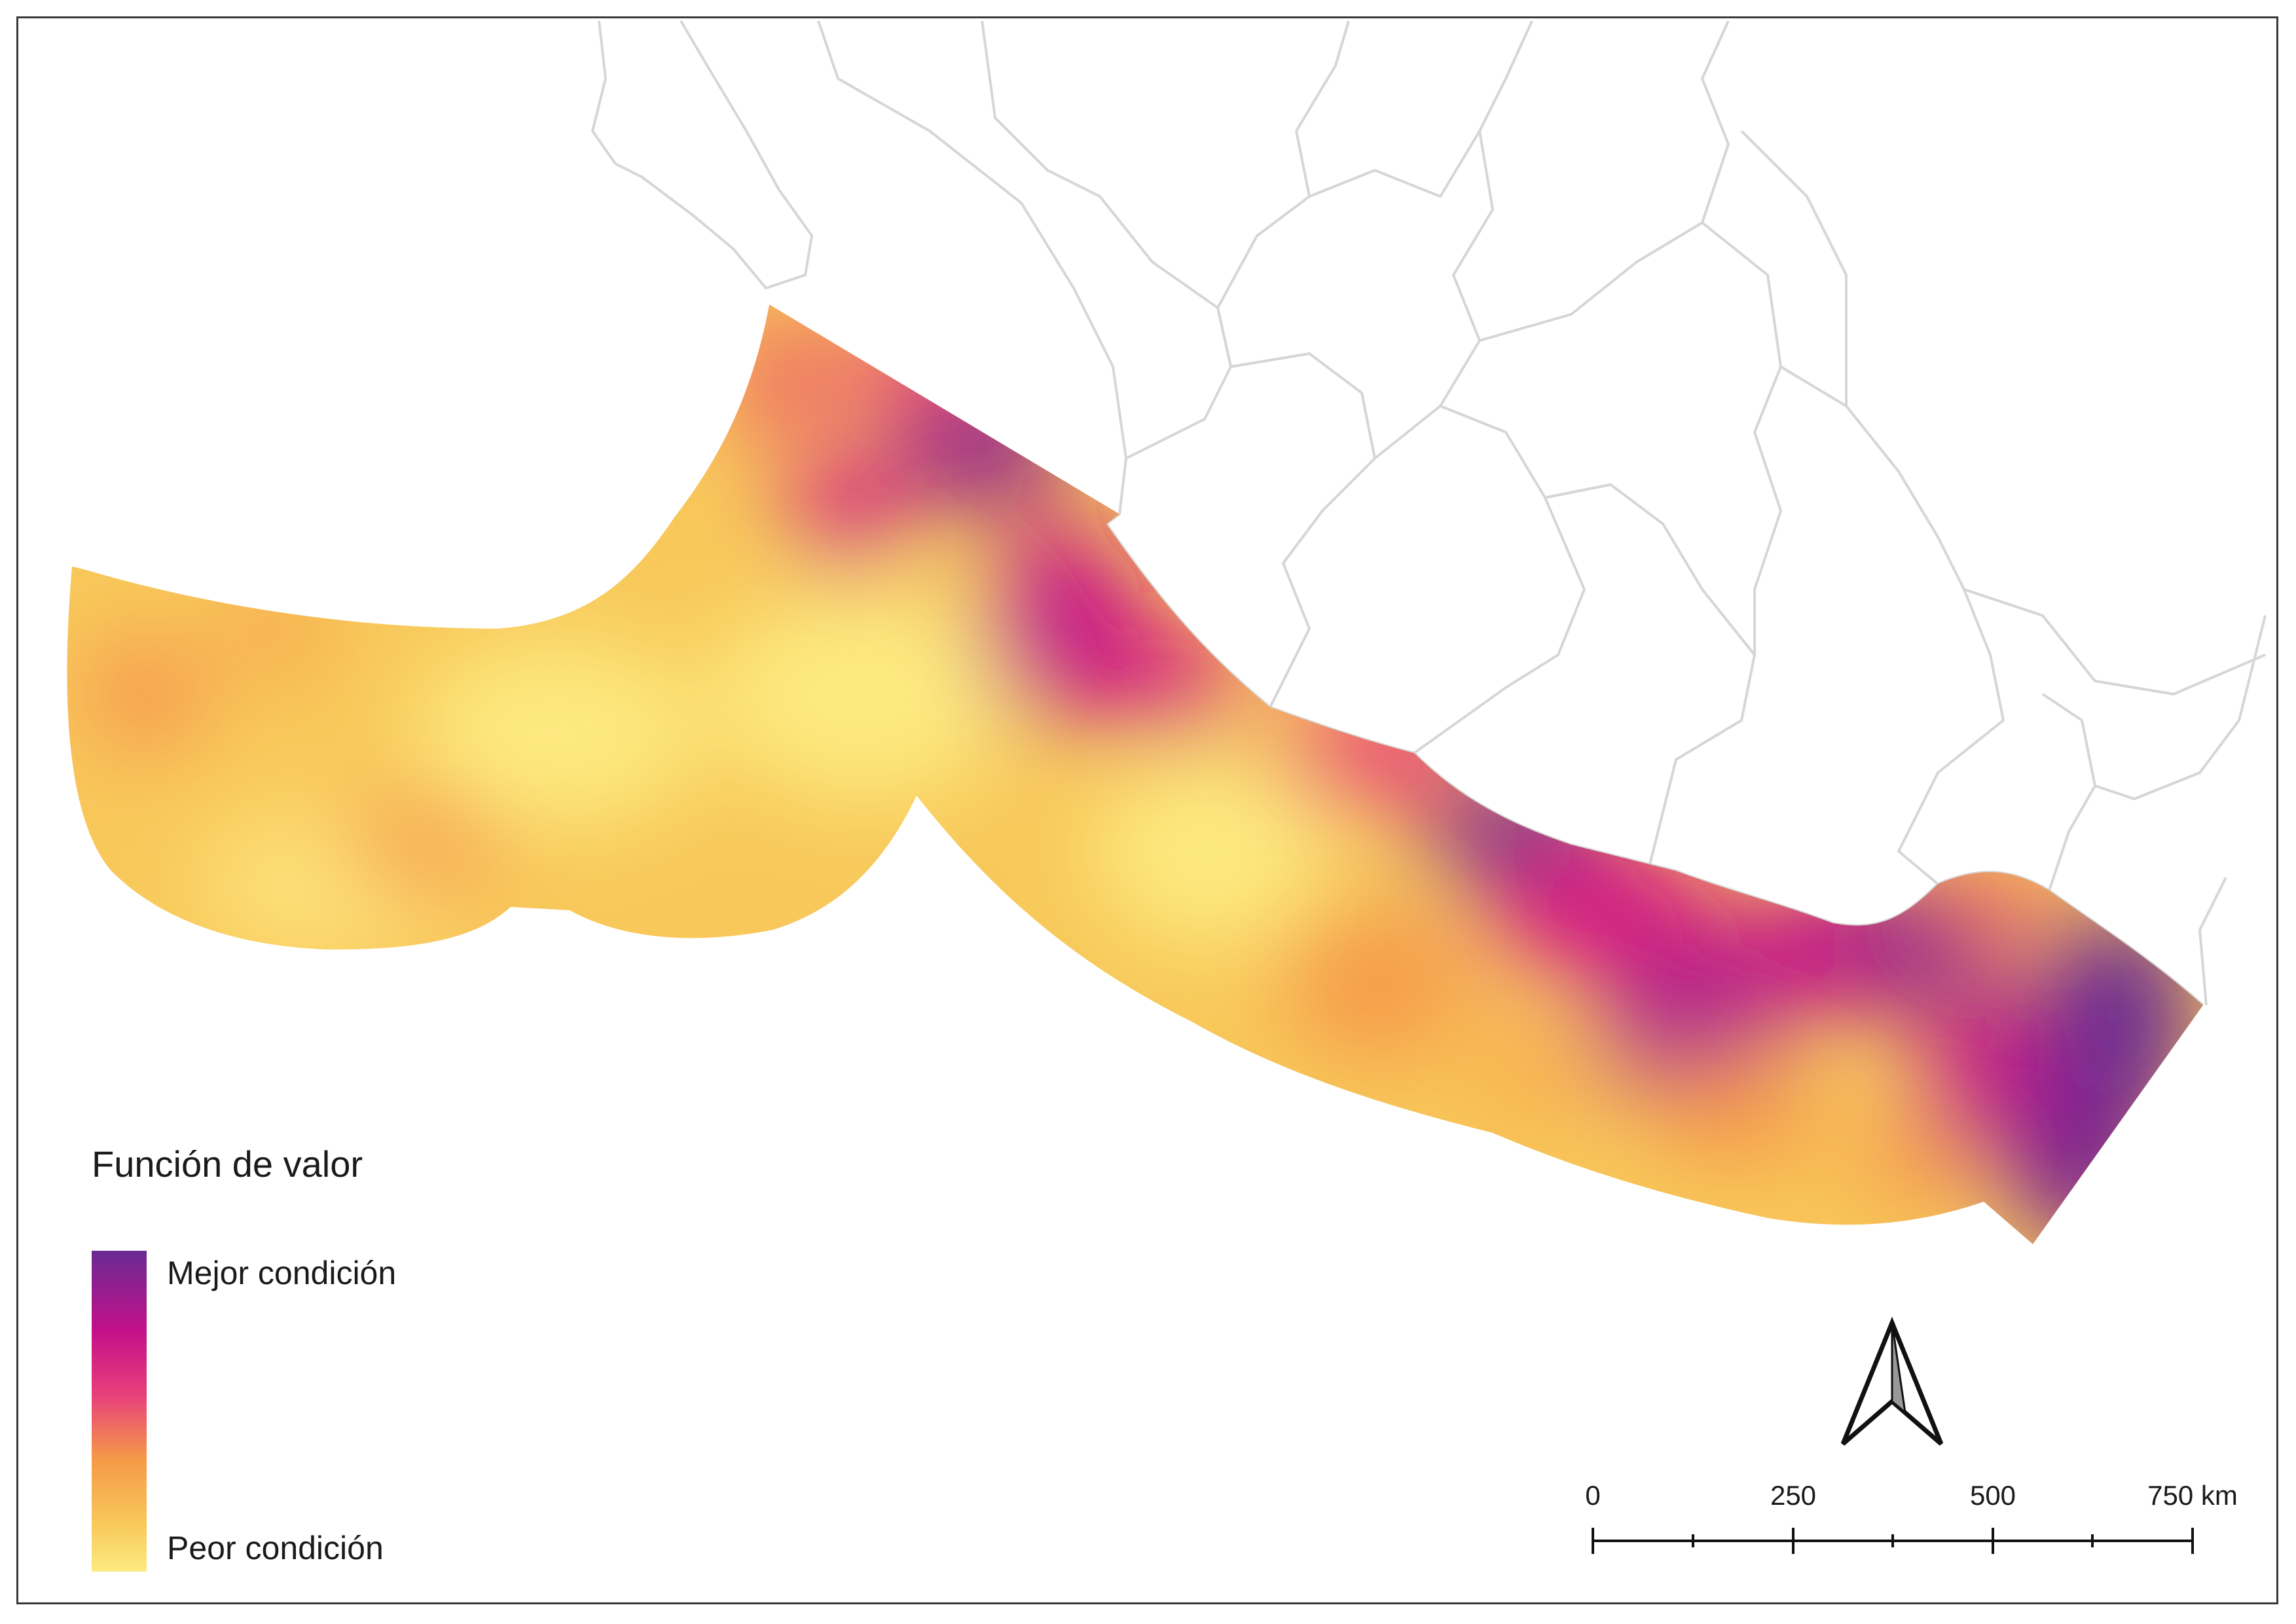 This screenshot has height=1624, width=2296. Describe the element at coordinates (1992, 1495) in the screenshot. I see `scale-label-500: 500` at that location.